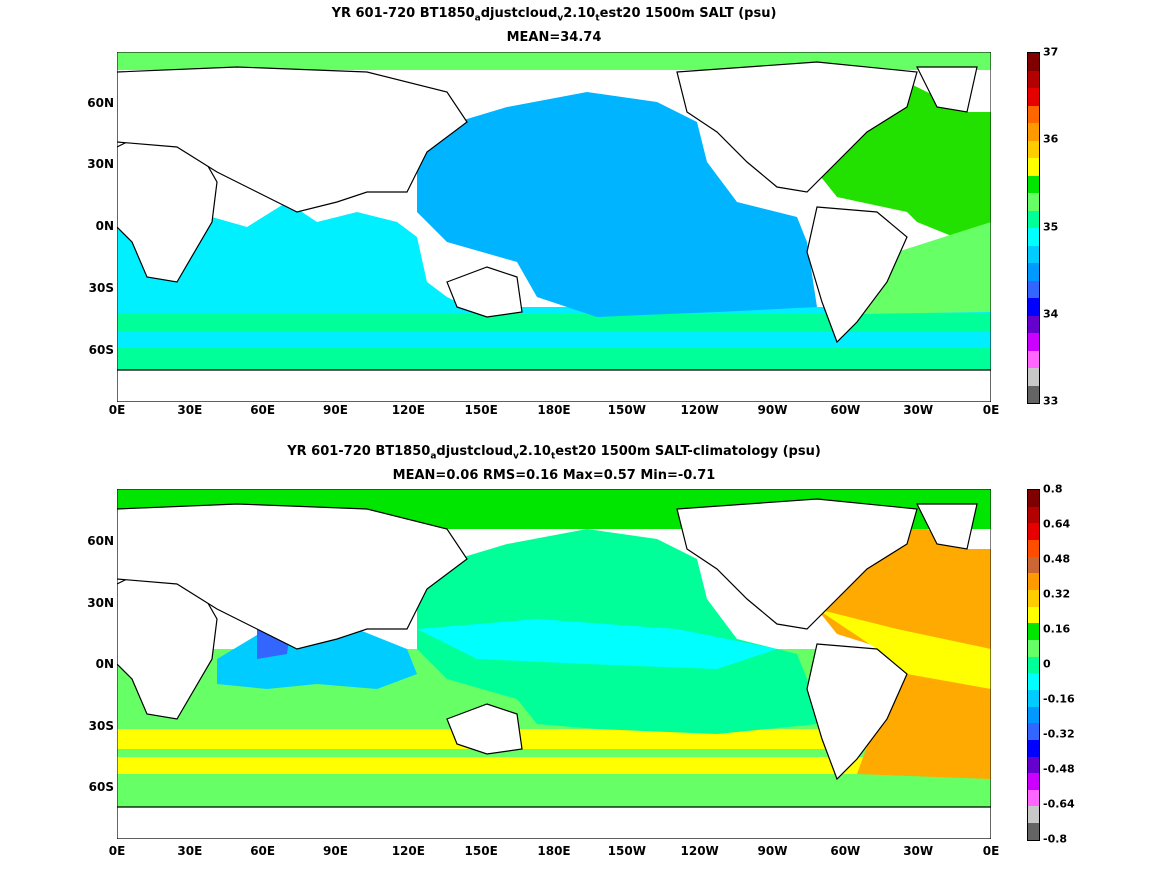  Describe the element at coordinates (597, 644) in the screenshot. I see `p2-tropical-pacific` at that location.